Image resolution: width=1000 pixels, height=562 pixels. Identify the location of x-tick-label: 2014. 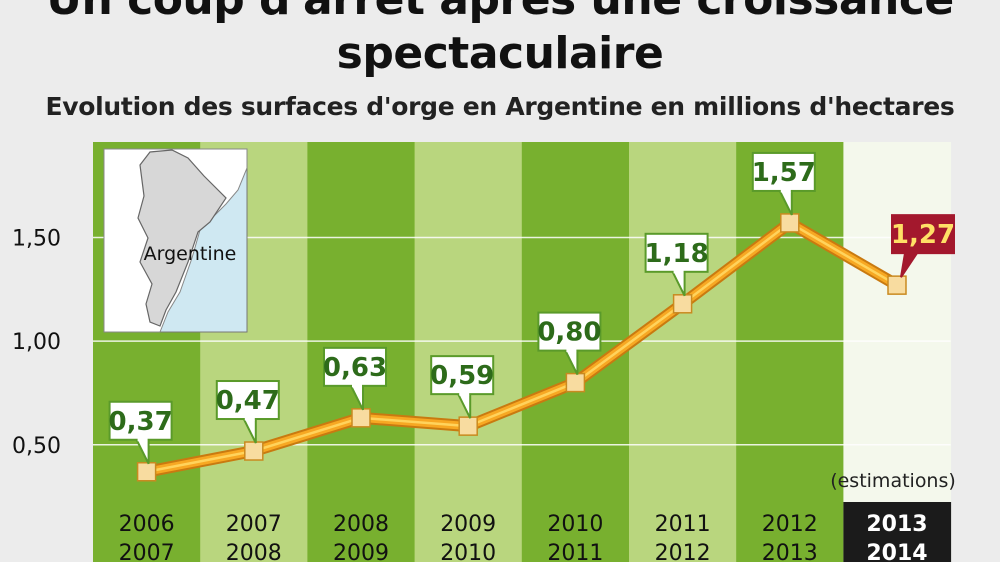
(896, 551).